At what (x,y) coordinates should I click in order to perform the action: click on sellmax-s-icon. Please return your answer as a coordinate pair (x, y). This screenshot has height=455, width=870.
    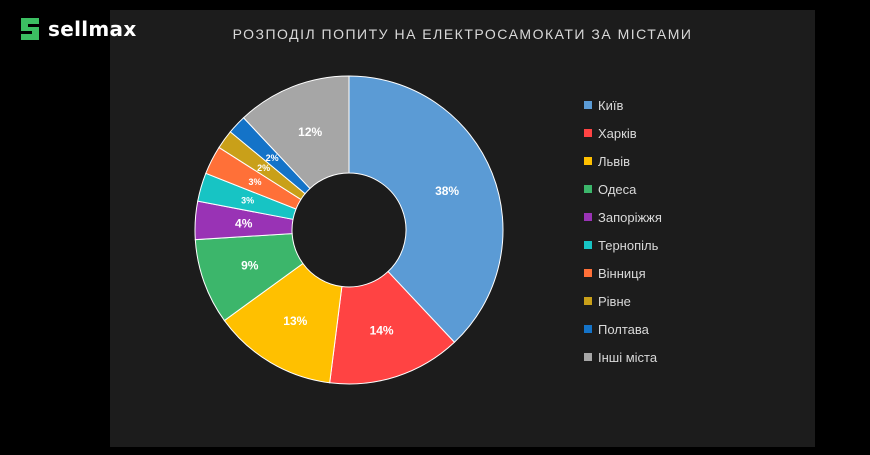
    Looking at the image, I should click on (30, 29).